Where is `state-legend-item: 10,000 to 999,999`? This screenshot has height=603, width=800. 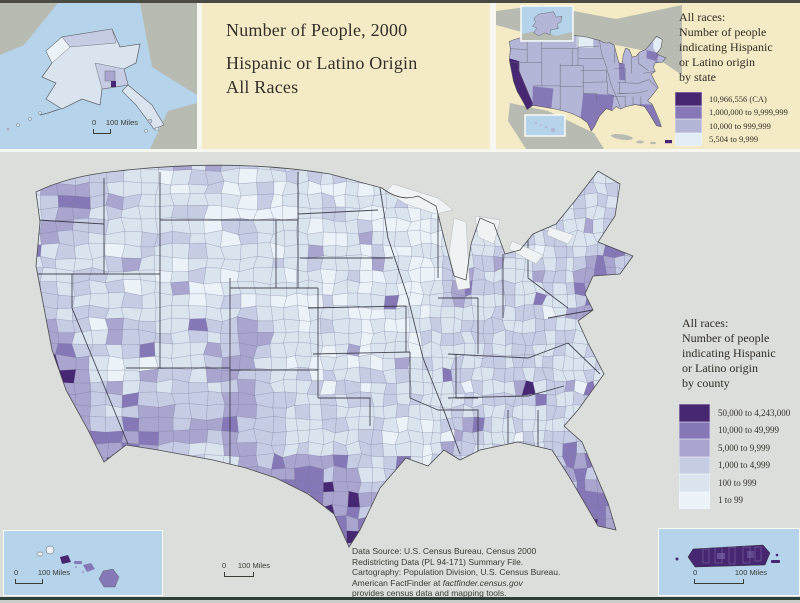
state-legend-item: 10,000 to 999,999 is located at coordinates (736, 126).